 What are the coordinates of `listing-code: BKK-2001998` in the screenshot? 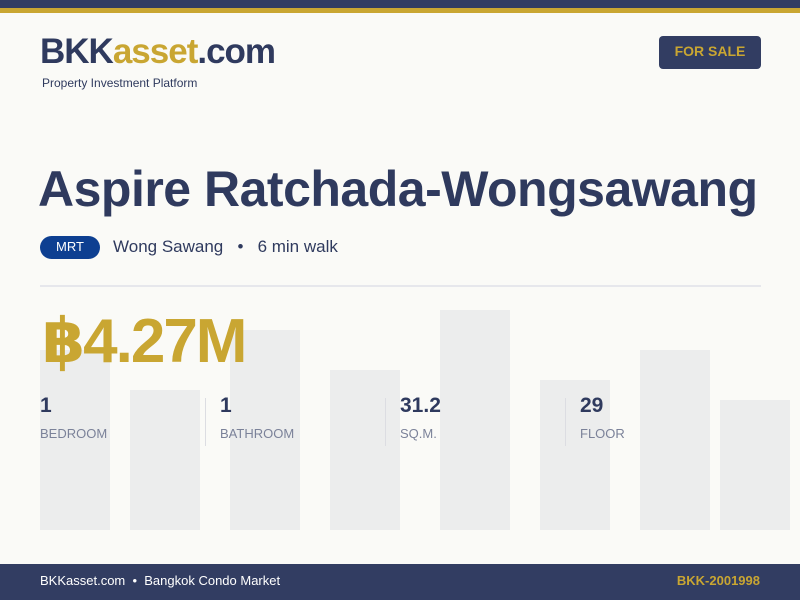 It's located at (718, 580).